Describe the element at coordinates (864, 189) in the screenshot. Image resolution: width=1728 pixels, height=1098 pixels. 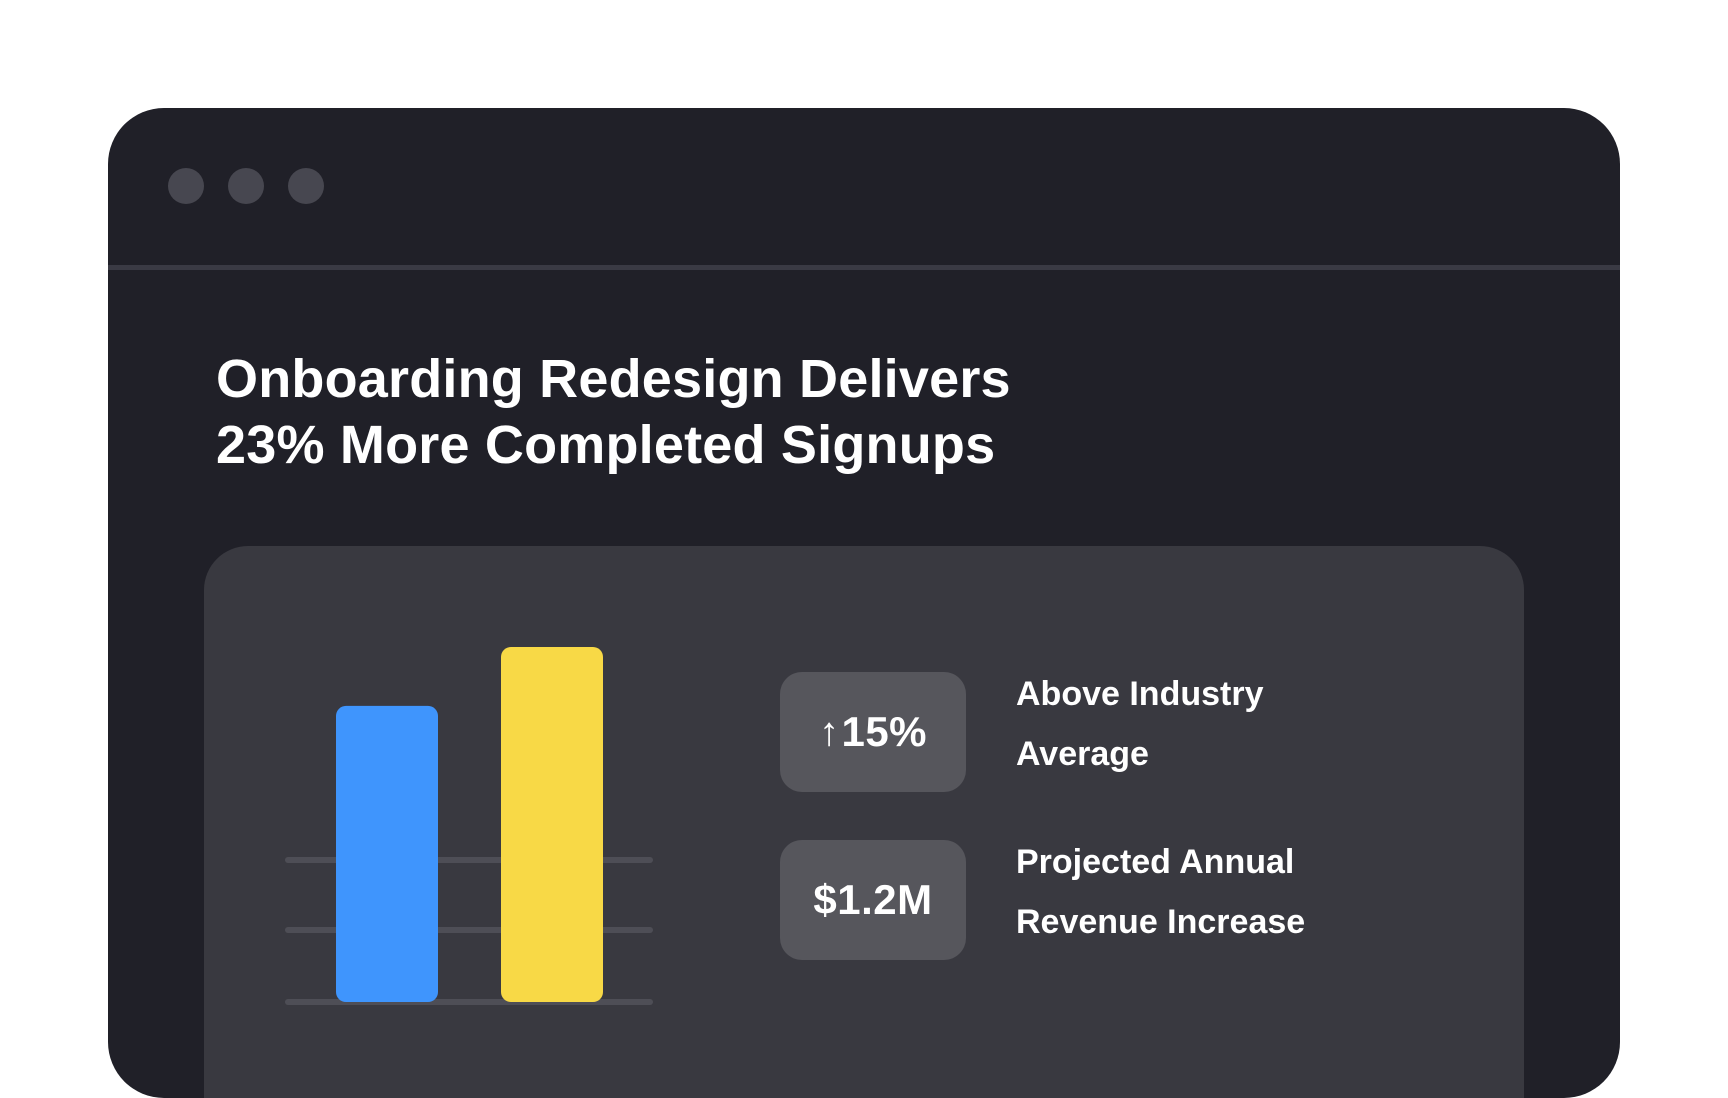
I see `window-titlebar` at that location.